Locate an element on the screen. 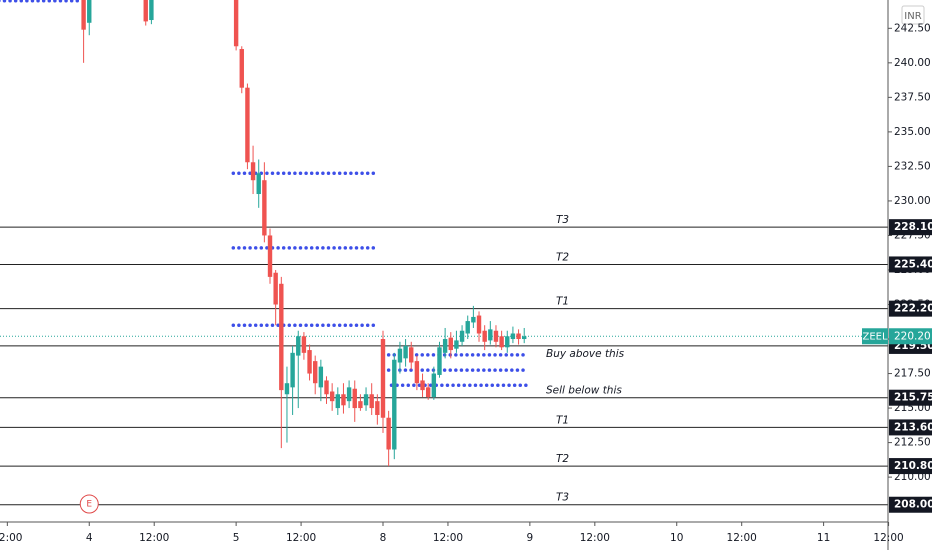 Image resolution: width=932 pixels, height=550 pixels. last-price-label: 220.20 is located at coordinates (912, 336).